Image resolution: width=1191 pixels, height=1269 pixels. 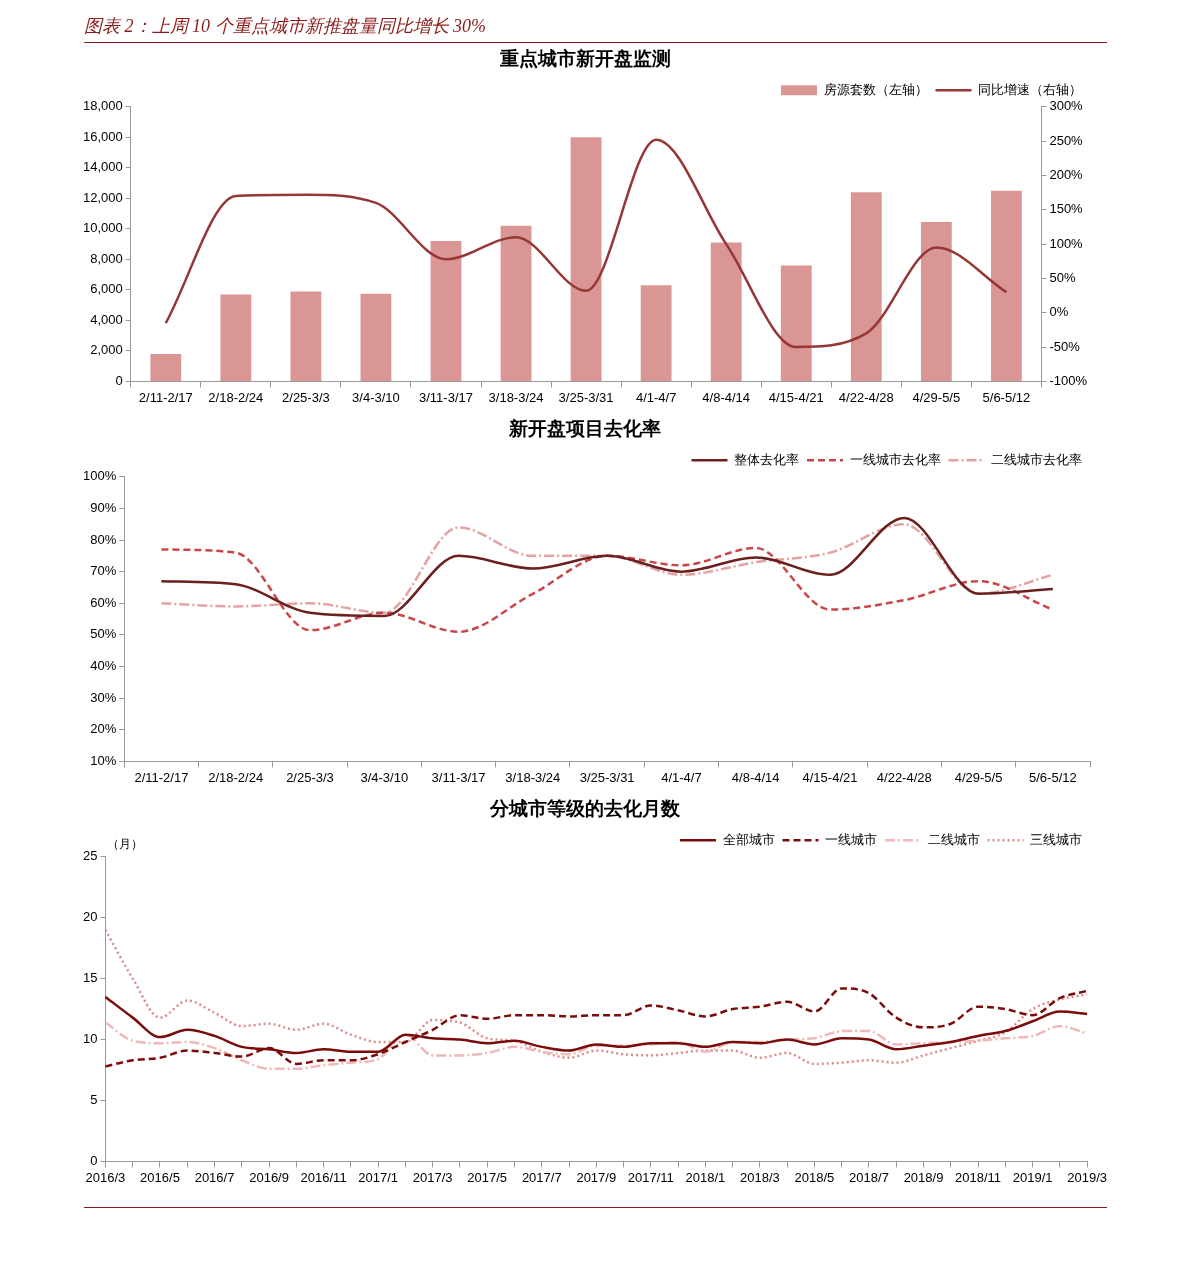 I want to click on x-tick-label: 2016/5, so click(x=160, y=1177).